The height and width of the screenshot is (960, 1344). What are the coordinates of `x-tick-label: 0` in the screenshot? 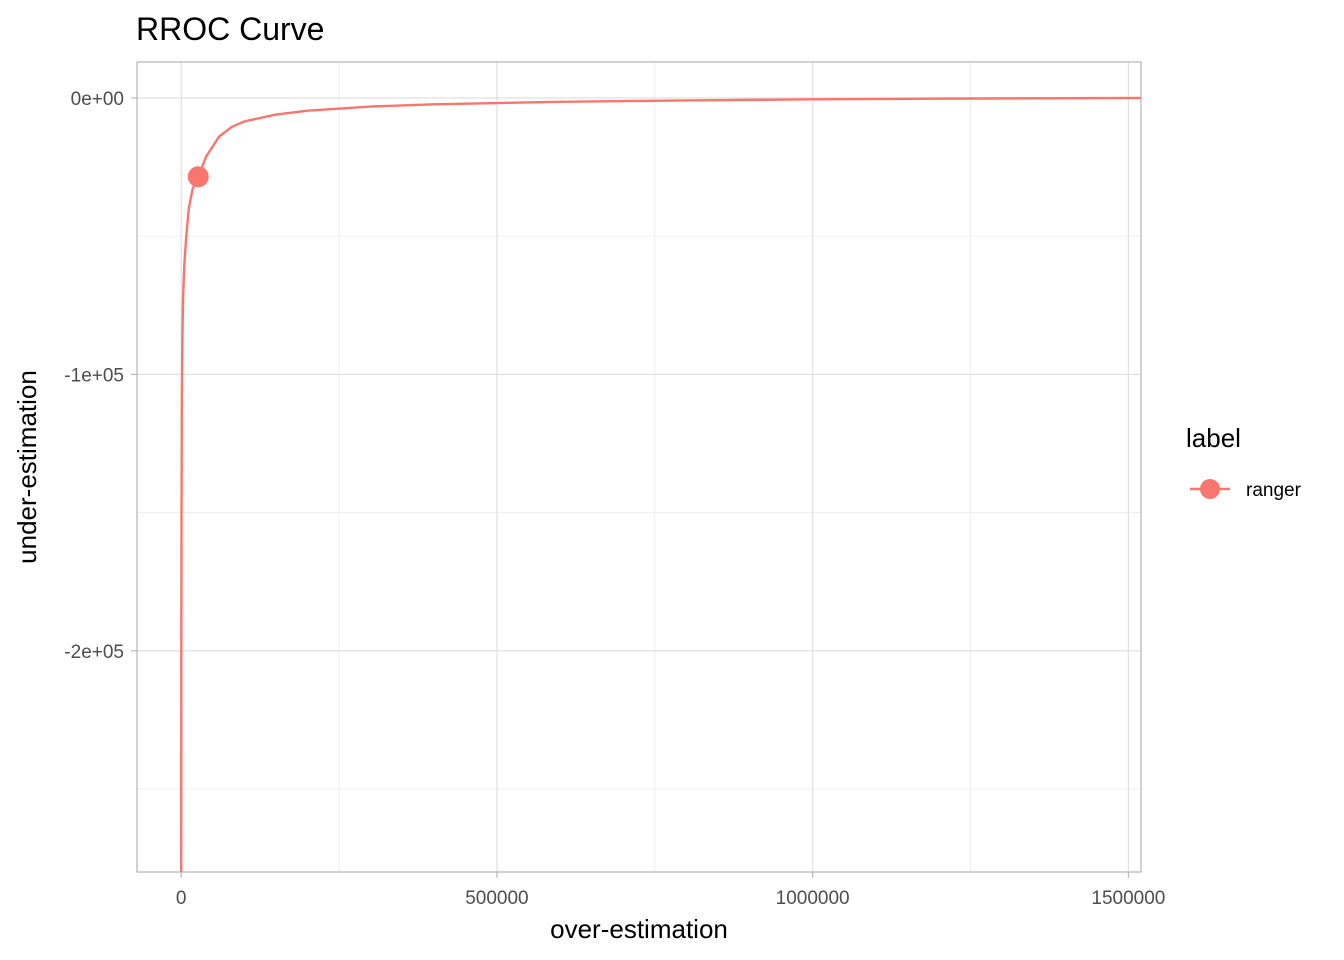 It's located at (181, 898).